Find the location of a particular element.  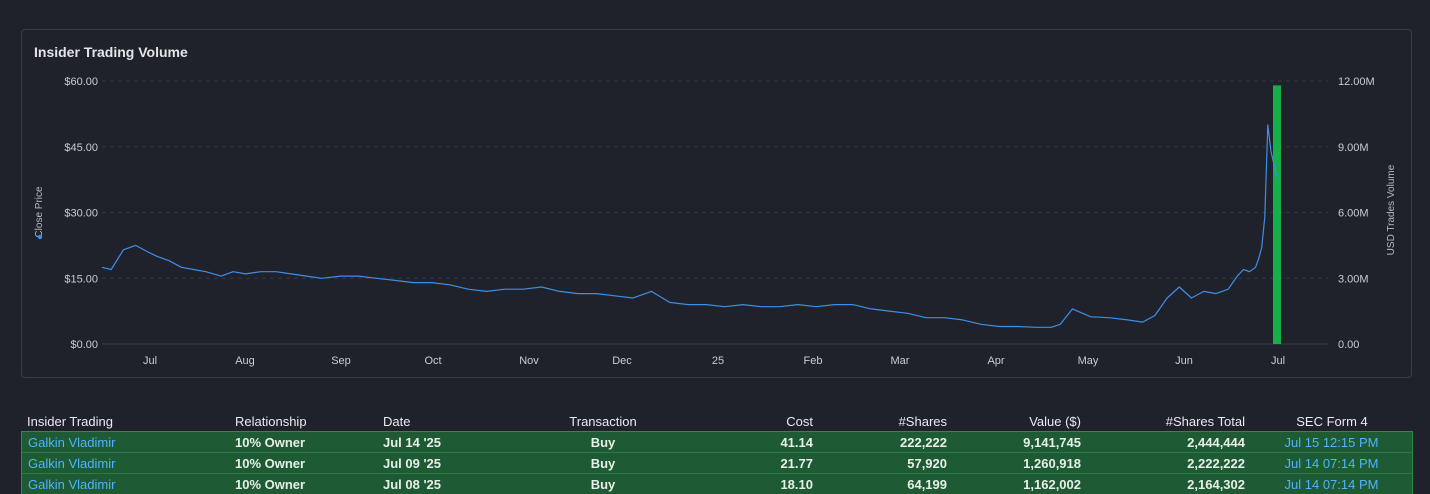

col-sec-form: SEC Form 4 is located at coordinates (1332, 421).